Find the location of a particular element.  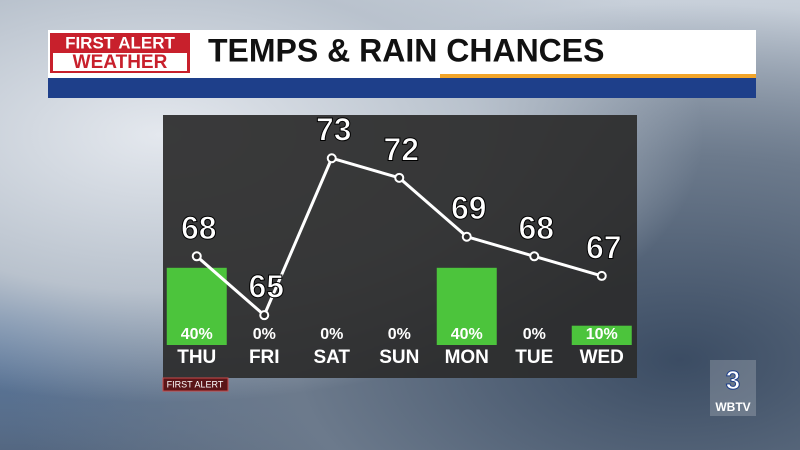

day-label: THU is located at coordinates (196, 357).